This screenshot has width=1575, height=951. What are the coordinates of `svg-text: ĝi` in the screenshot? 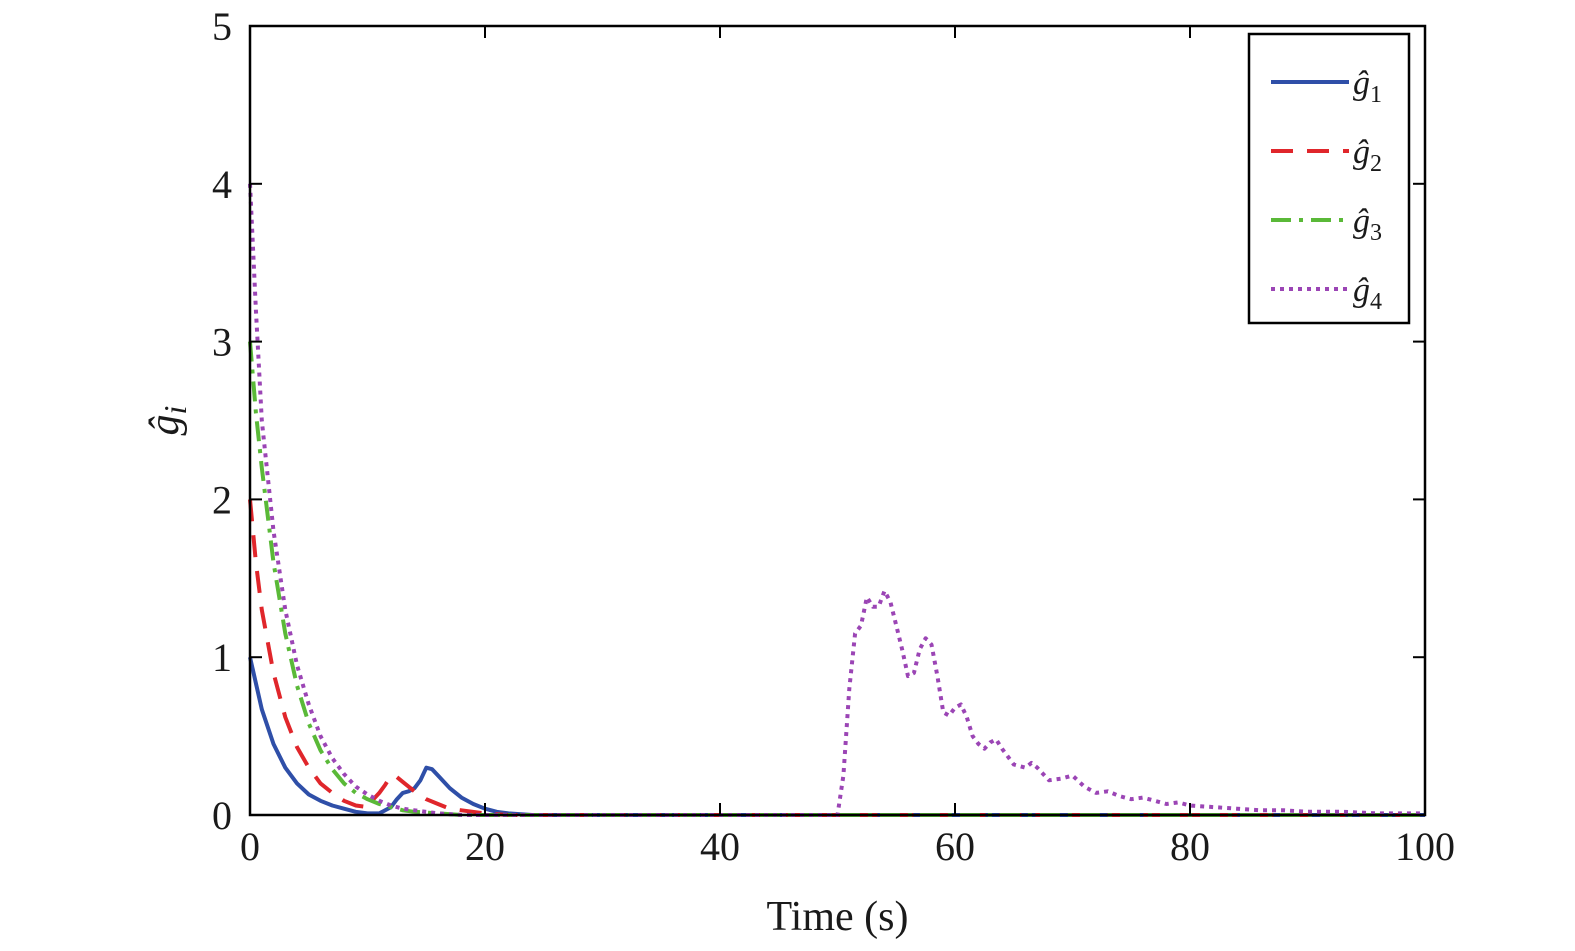 It's located at (167, 421).